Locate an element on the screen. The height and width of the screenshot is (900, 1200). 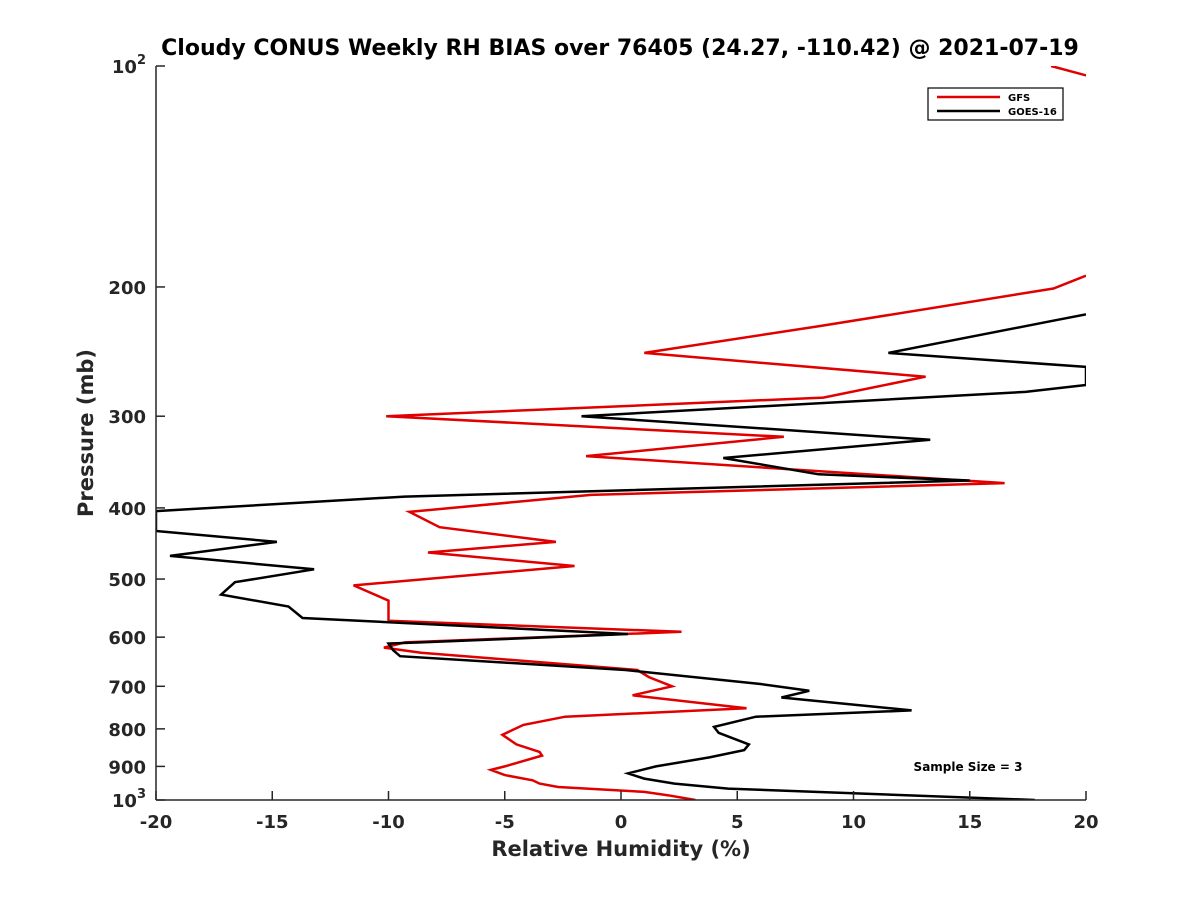
y-tick-label: 500 is located at coordinates (127, 580).